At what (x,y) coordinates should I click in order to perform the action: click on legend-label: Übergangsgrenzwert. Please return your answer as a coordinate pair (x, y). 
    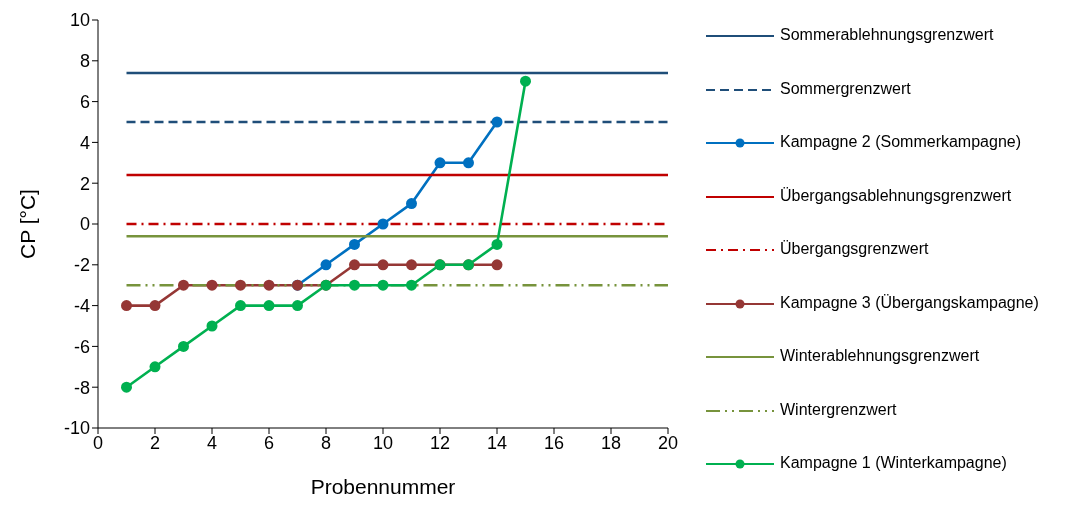
    Looking at the image, I should click on (855, 249).